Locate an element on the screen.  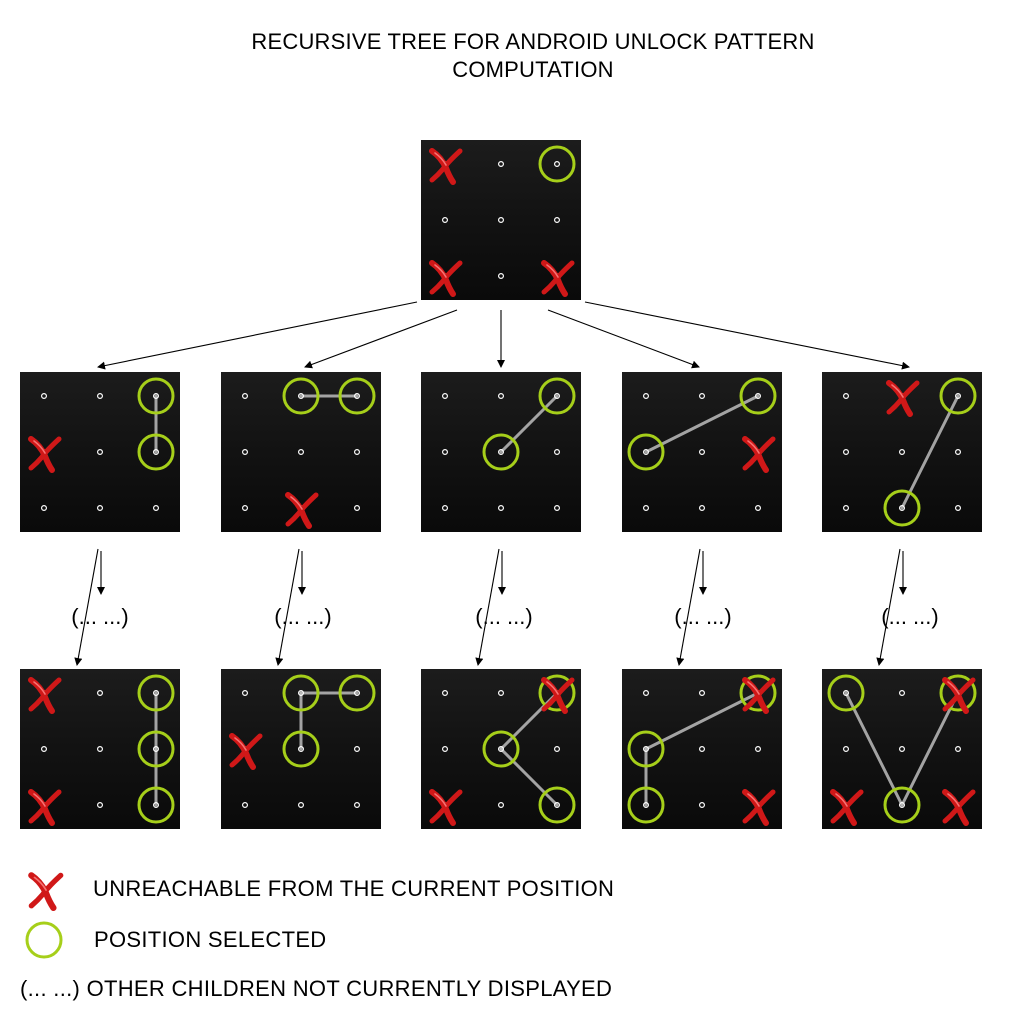
legend-ellipsis-symbol: (... ...) is located at coordinates (50, 988).